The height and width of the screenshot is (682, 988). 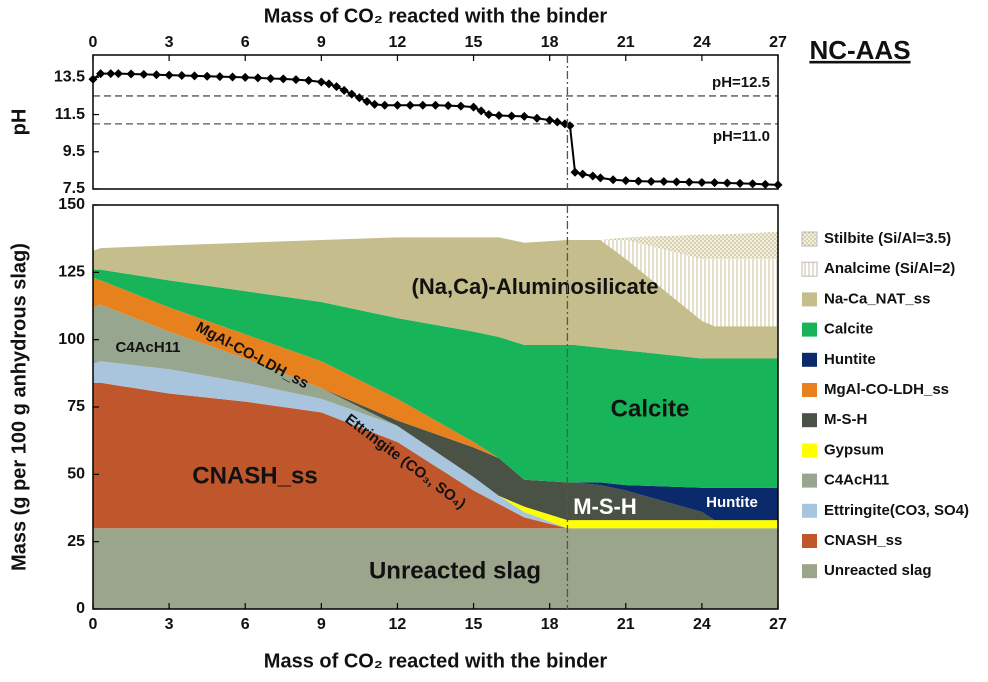 I want to click on legend-label: Stilbite (Si/Al=3.5), so click(x=887, y=238).